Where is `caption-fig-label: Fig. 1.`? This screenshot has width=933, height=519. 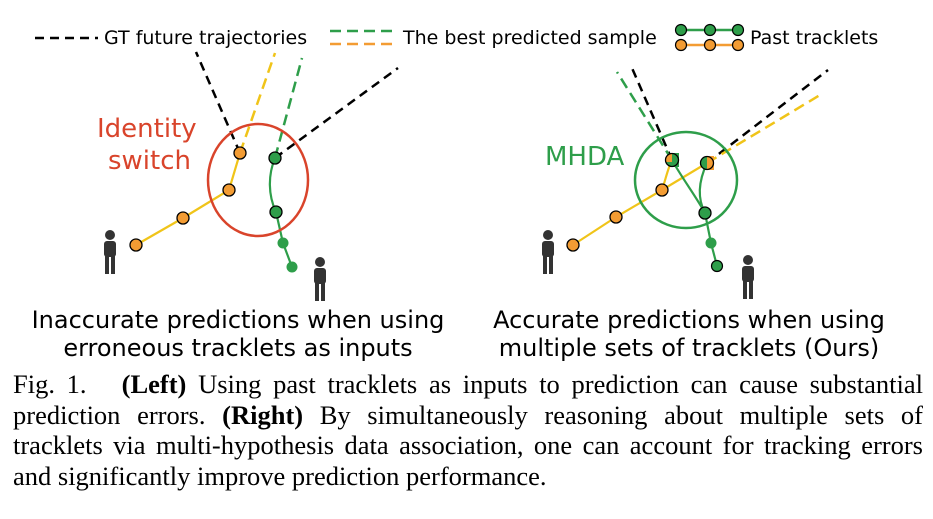 caption-fig-label: Fig. 1. is located at coordinates (50, 384).